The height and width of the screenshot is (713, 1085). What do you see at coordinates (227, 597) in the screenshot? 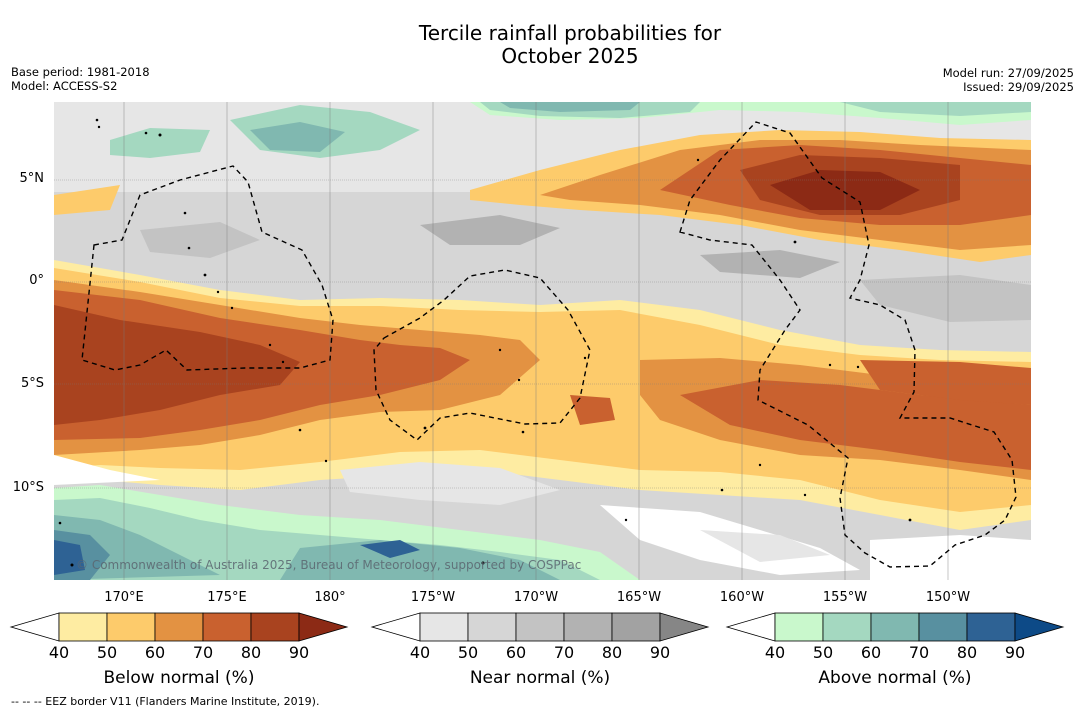
I see `lon-label: 175°E` at bounding box center [227, 597].